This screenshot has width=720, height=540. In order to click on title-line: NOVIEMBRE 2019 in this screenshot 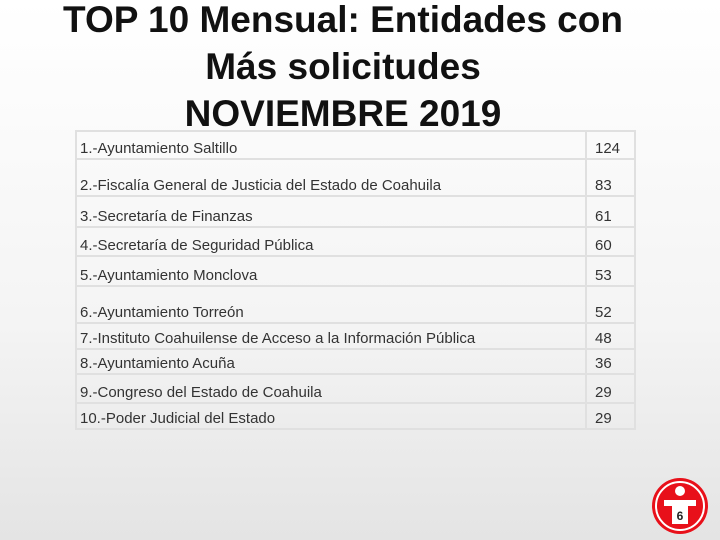, I will do `click(343, 113)`.